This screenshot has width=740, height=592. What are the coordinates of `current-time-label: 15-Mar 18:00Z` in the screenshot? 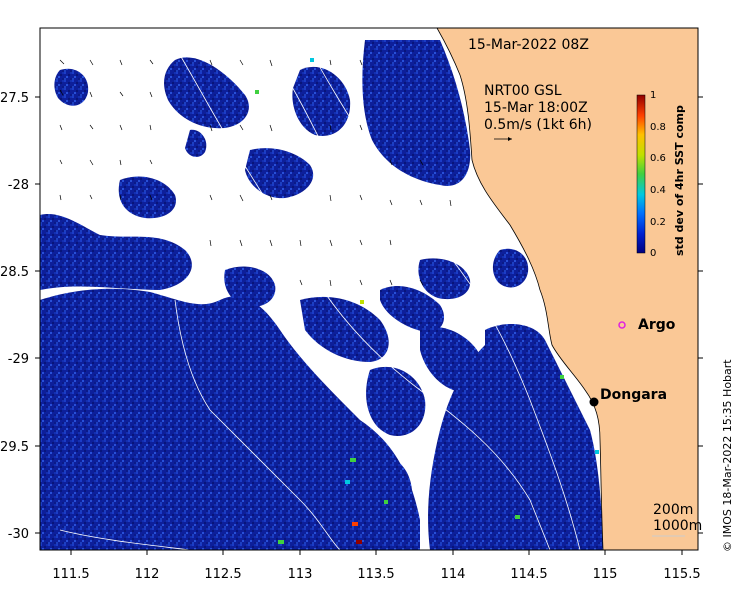 It's located at (536, 108).